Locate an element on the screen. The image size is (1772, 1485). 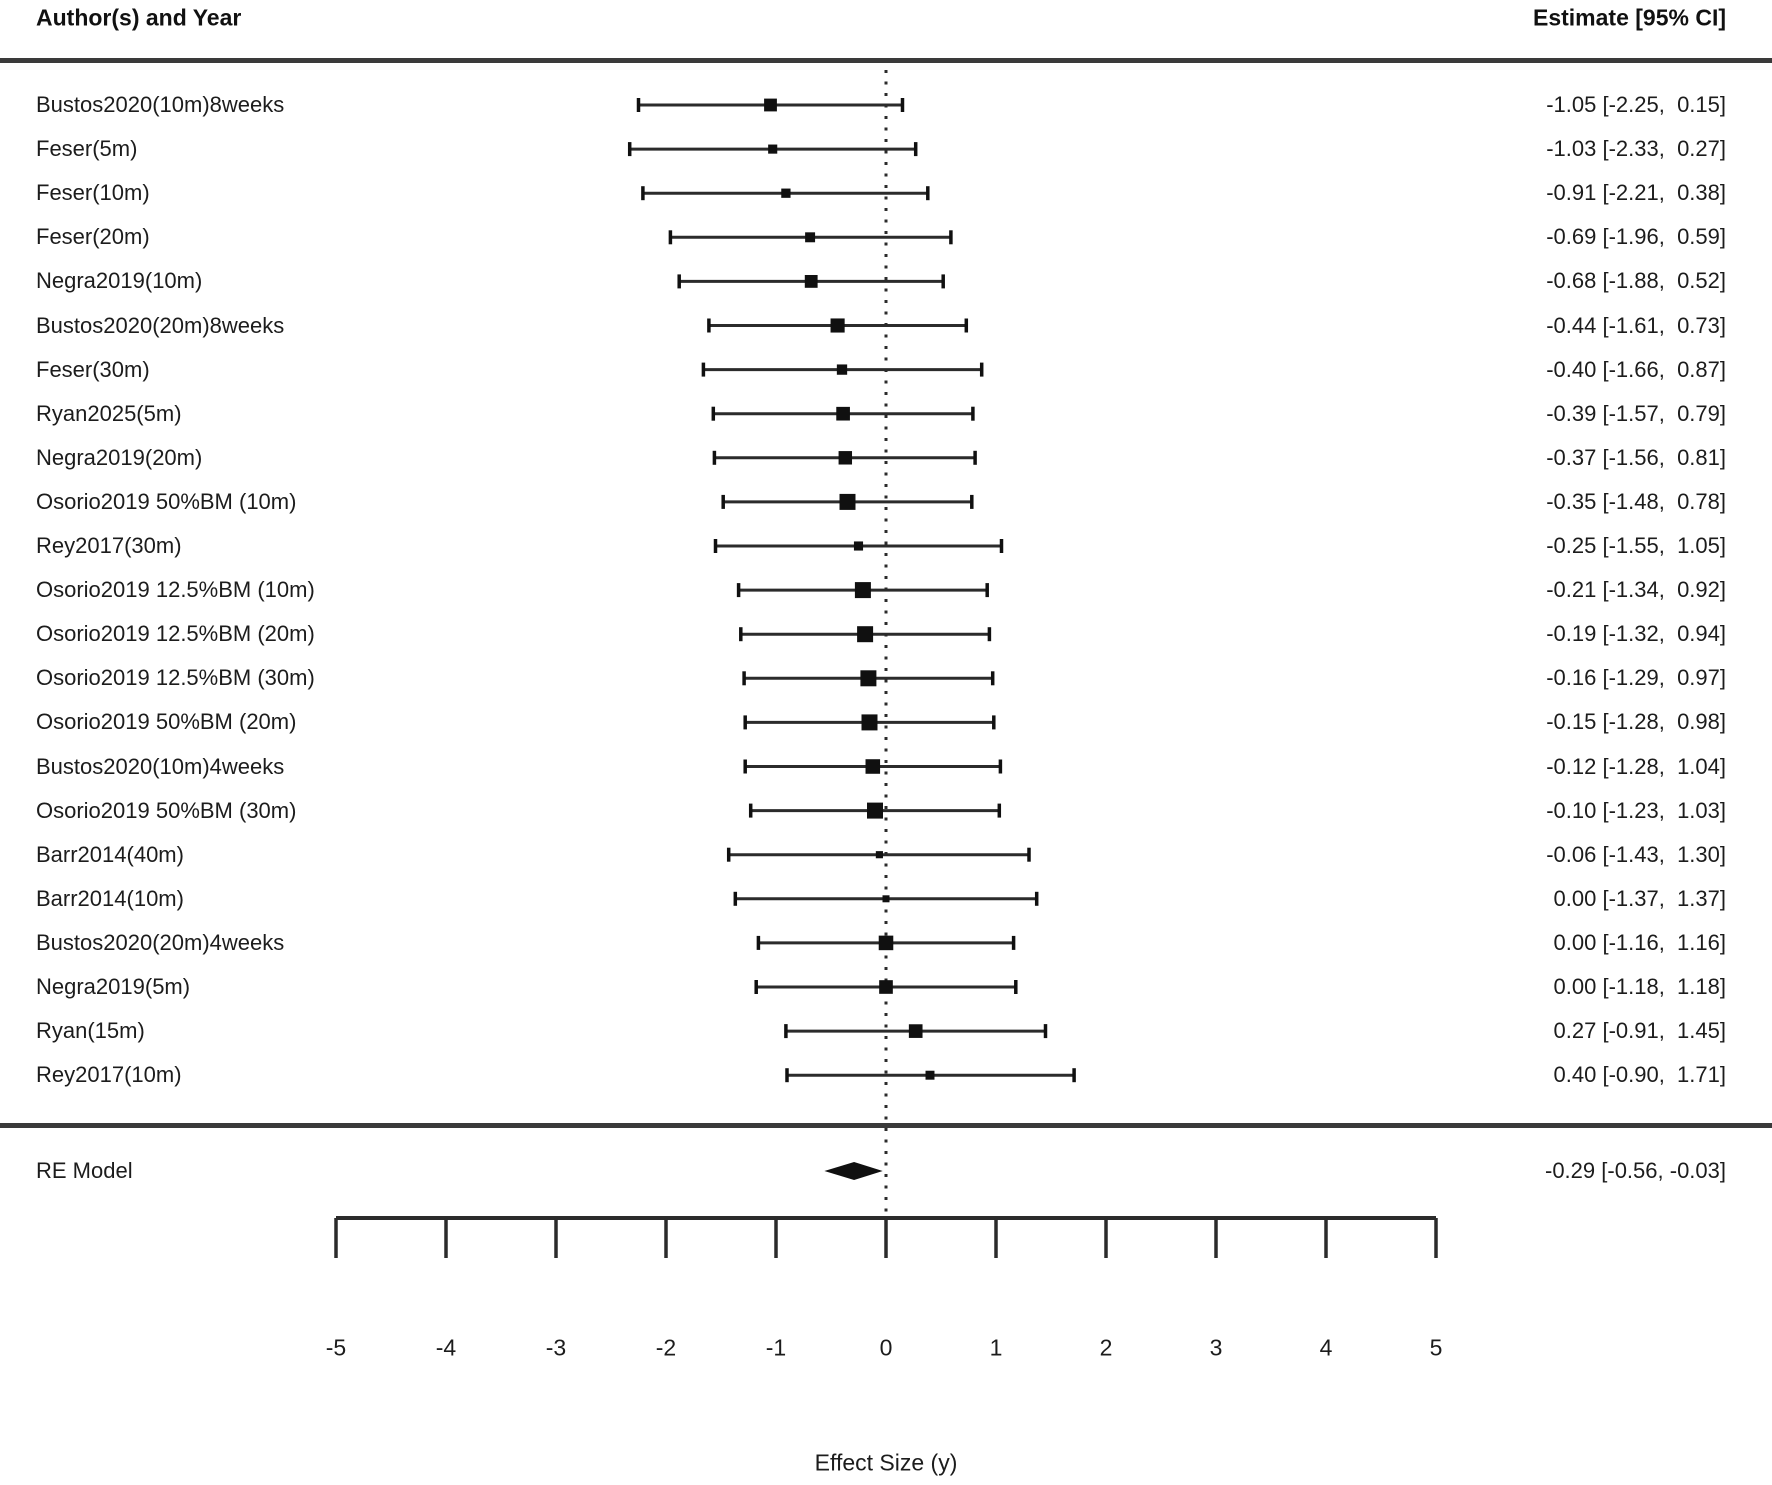
author-column-header: Author(s) and Year is located at coordinates (139, 17).